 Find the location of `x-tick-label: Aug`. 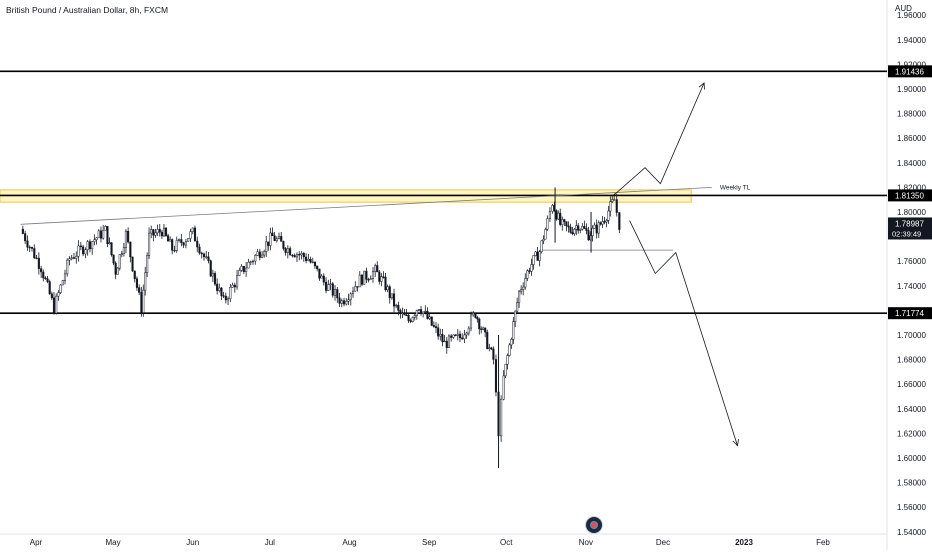

x-tick-label: Aug is located at coordinates (349, 542).